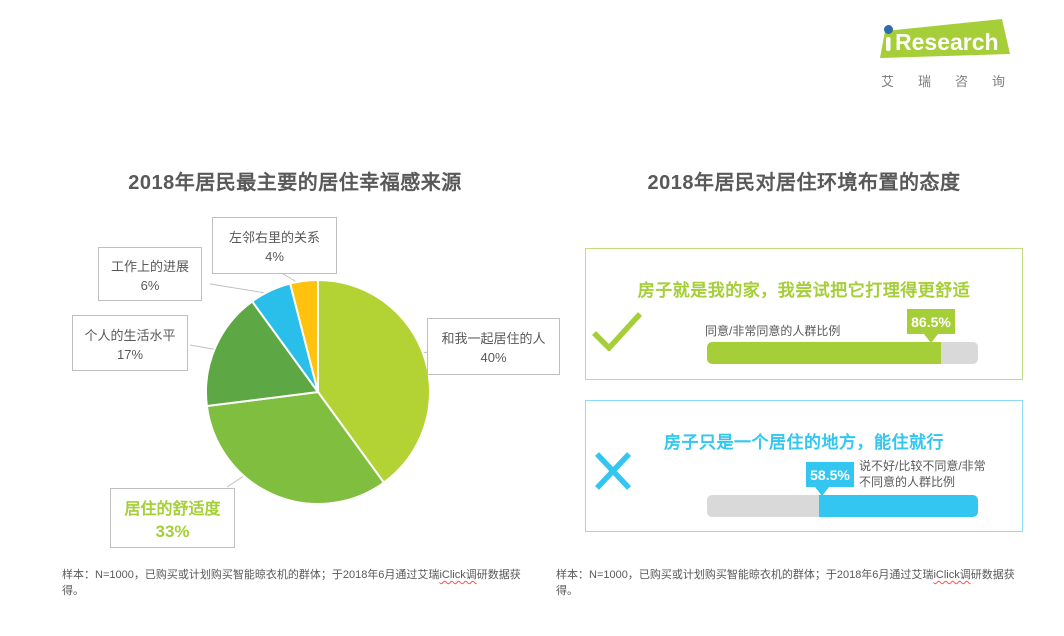 The height and width of the screenshot is (636, 1064). I want to click on value-badge: 86.5%, so click(931, 321).